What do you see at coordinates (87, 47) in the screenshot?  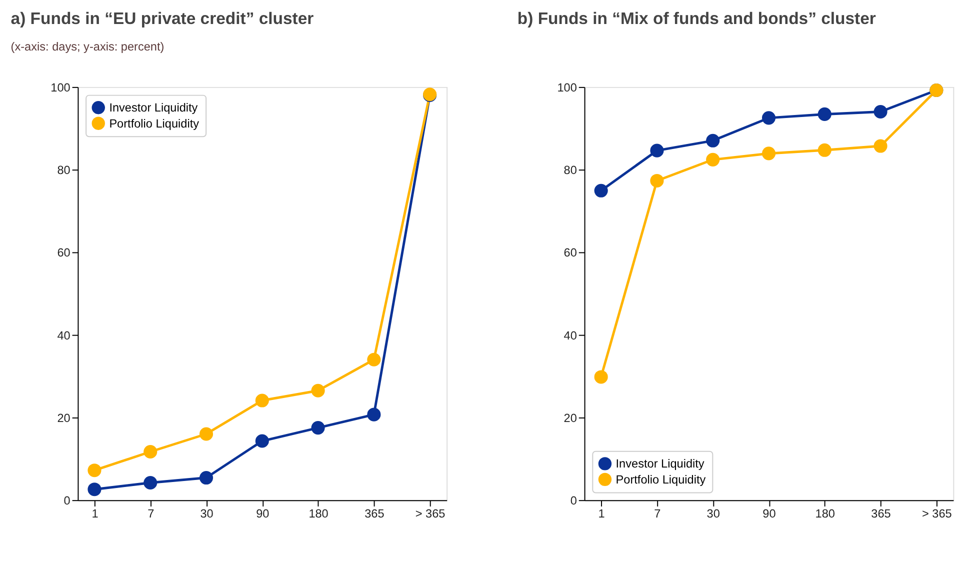 I see `text: (x-axis: days; y-axis: percent)` at bounding box center [87, 47].